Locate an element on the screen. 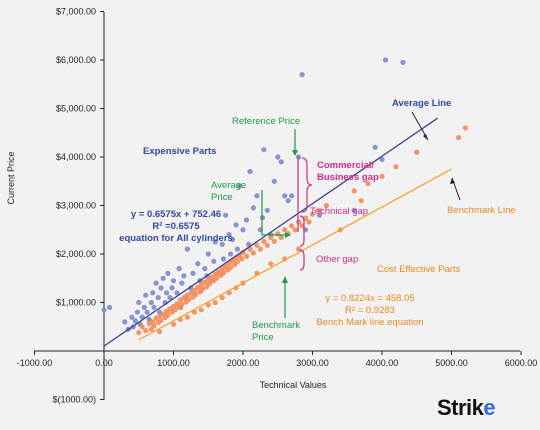 This screenshot has height=430, width=540. bench-equation-line-3: Bench Mark line equation is located at coordinates (369, 322).